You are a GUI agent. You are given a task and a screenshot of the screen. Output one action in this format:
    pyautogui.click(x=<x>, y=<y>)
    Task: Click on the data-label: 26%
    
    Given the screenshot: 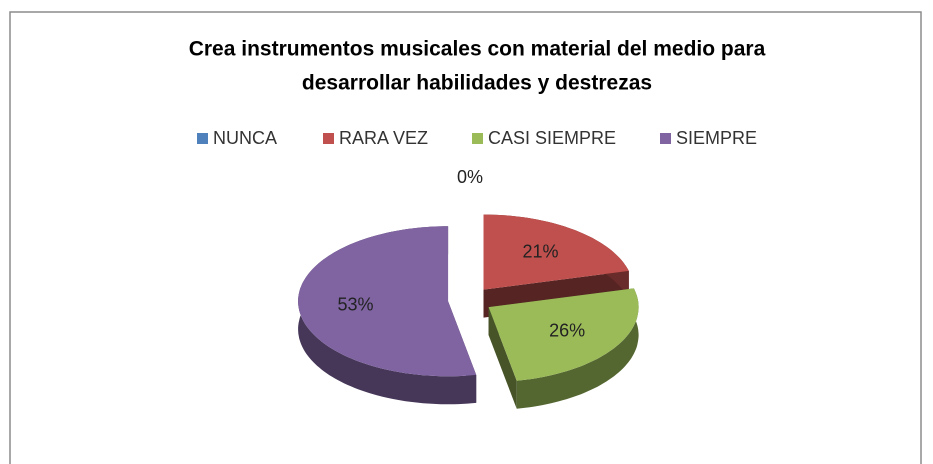 What is the action you would take?
    pyautogui.click(x=567, y=331)
    